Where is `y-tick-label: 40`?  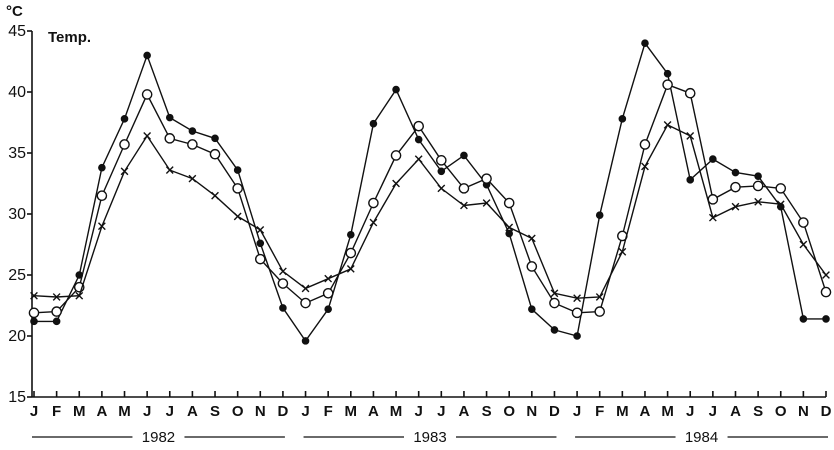 y-tick-label: 40 is located at coordinates (17, 92).